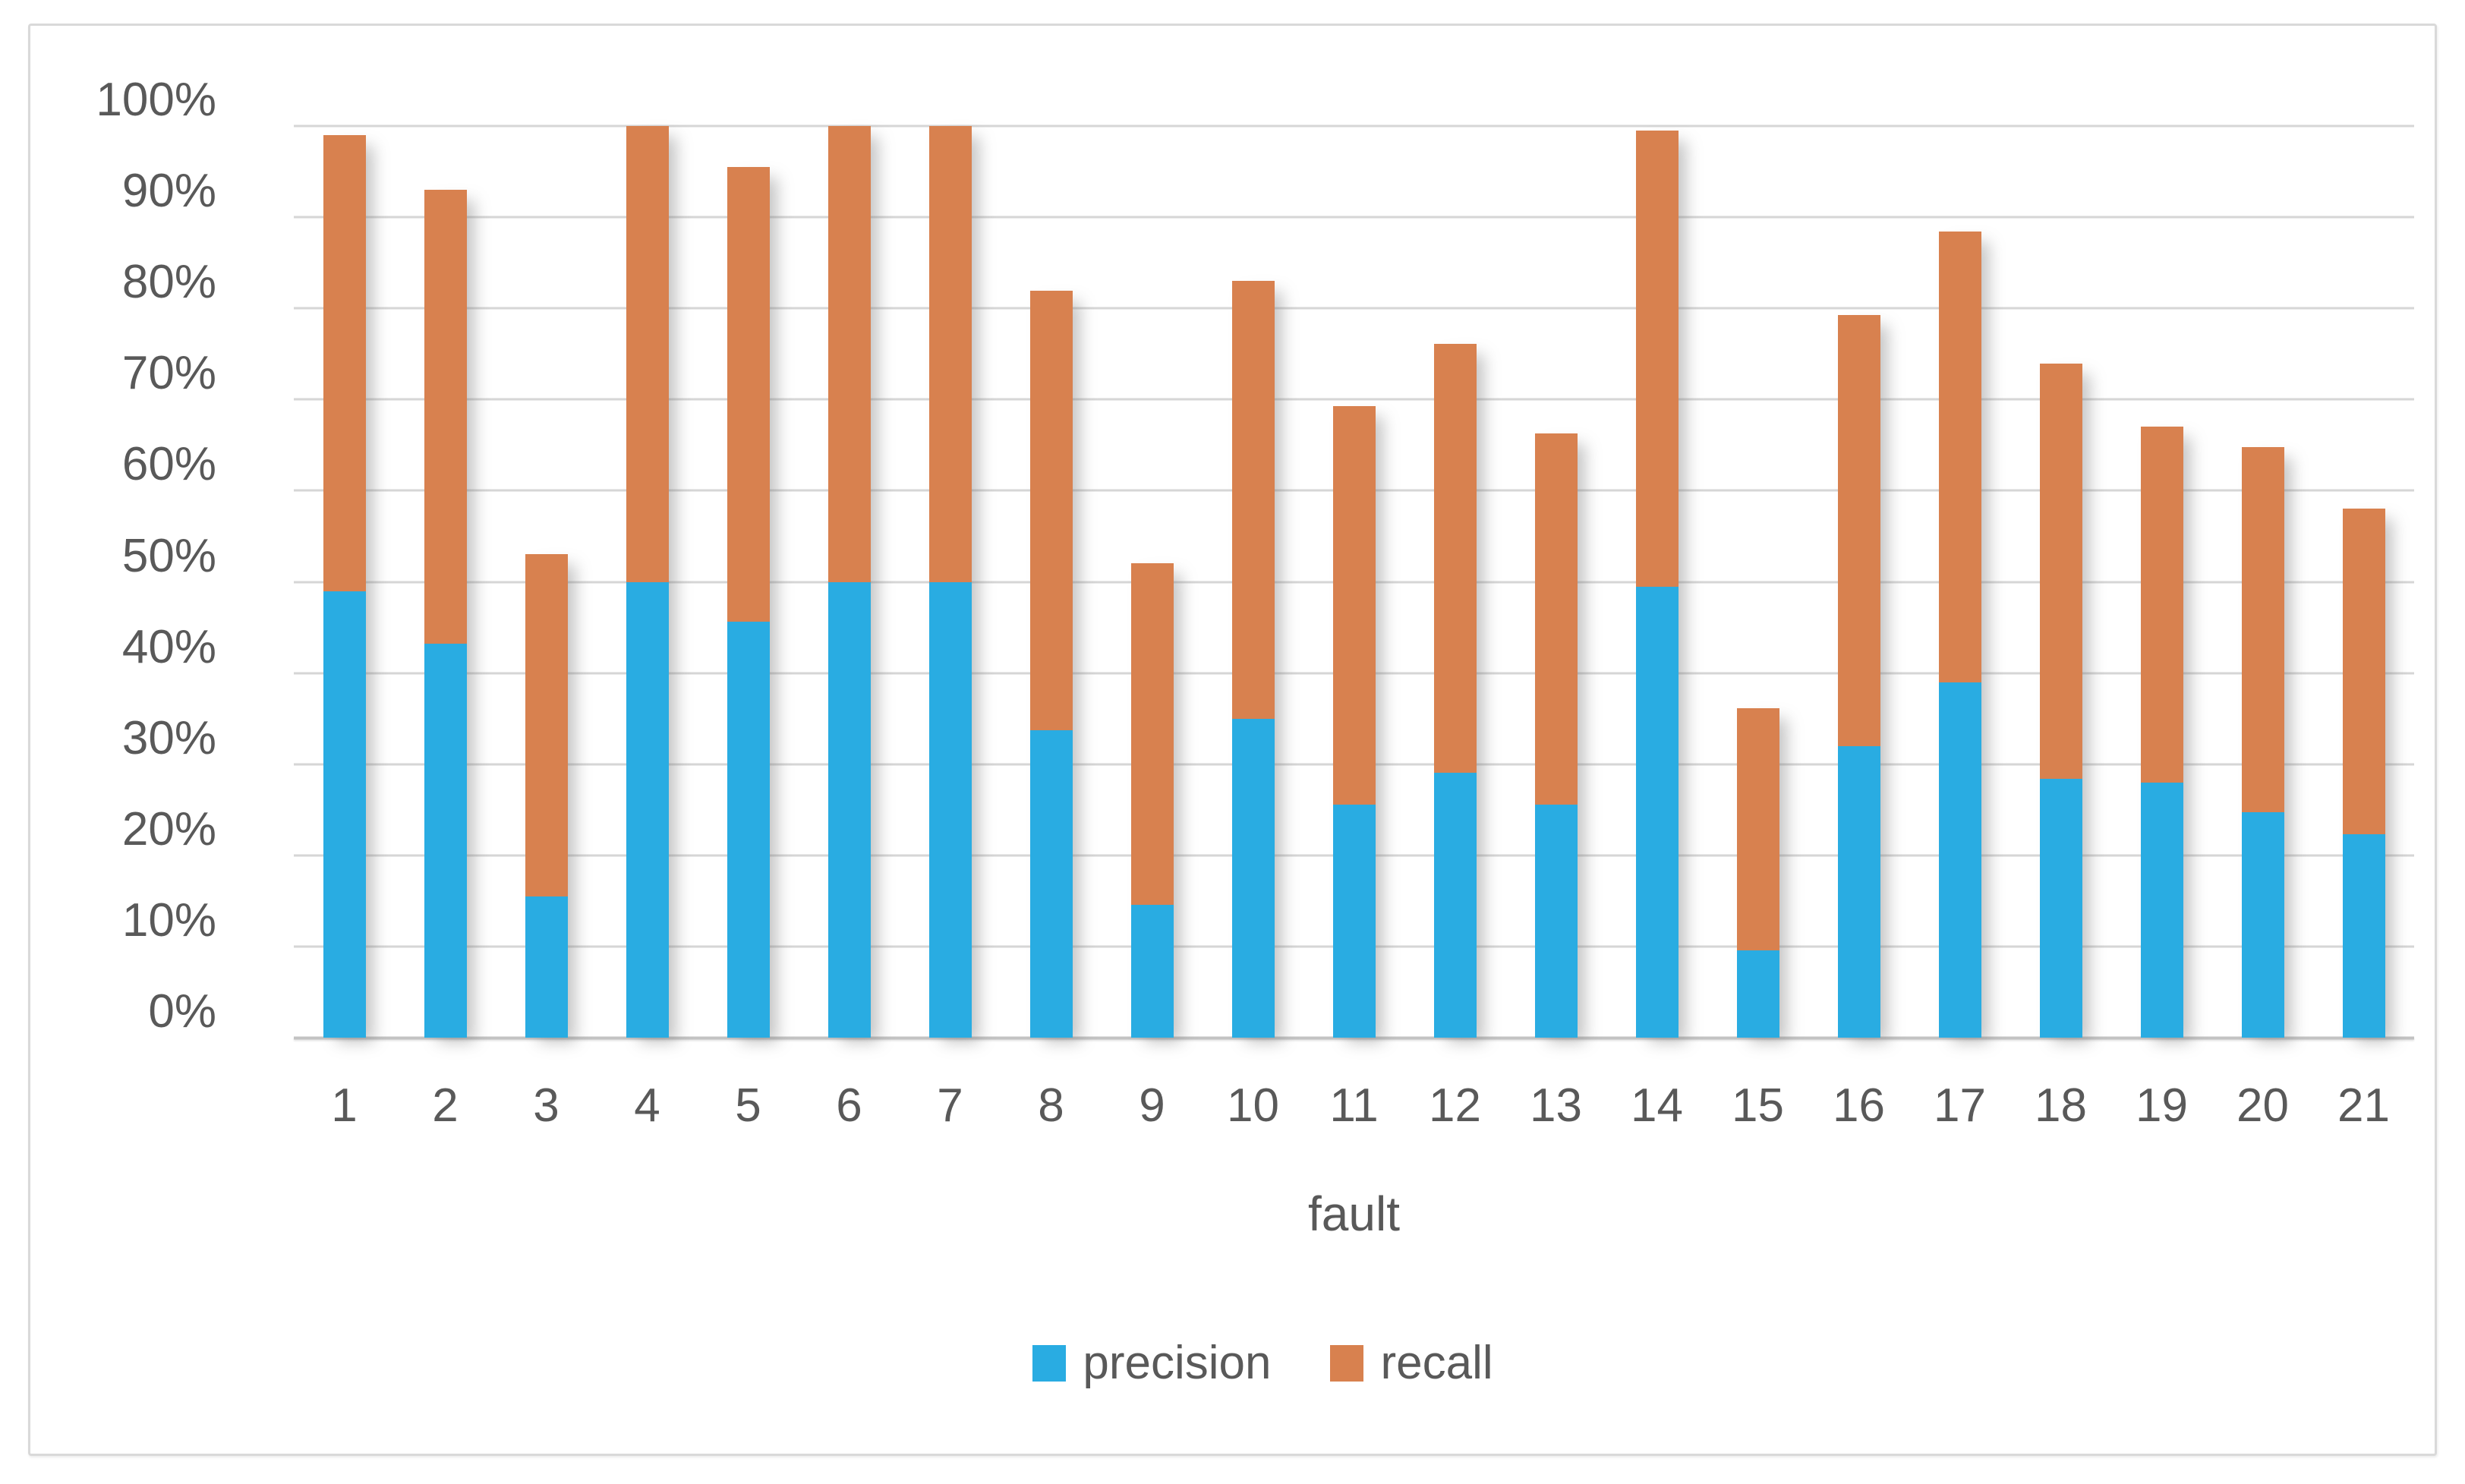 The image size is (2465, 1484). I want to click on y-axis-tick-label: 80%, so click(168, 282).